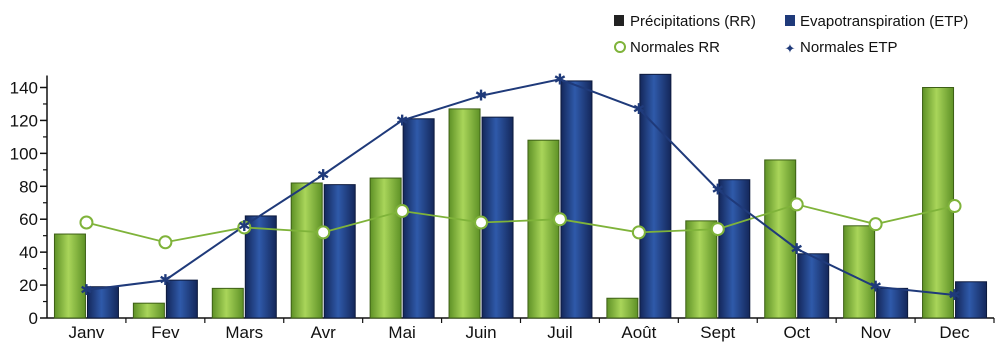 This screenshot has width=1006, height=343. What do you see at coordinates (884, 21) in the screenshot?
I see `legend-label-etp: Evapotranspiration (ETP)` at bounding box center [884, 21].